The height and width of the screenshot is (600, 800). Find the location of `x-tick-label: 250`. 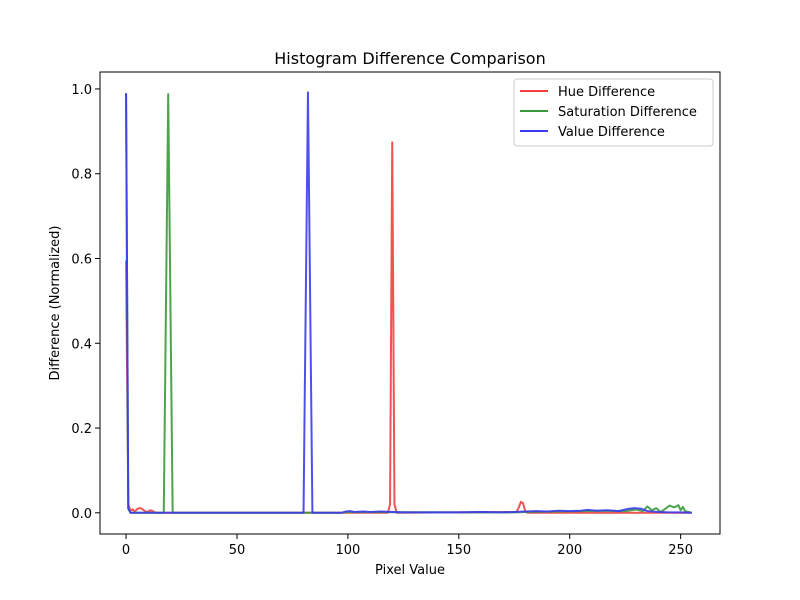

x-tick-label: 250 is located at coordinates (680, 550).